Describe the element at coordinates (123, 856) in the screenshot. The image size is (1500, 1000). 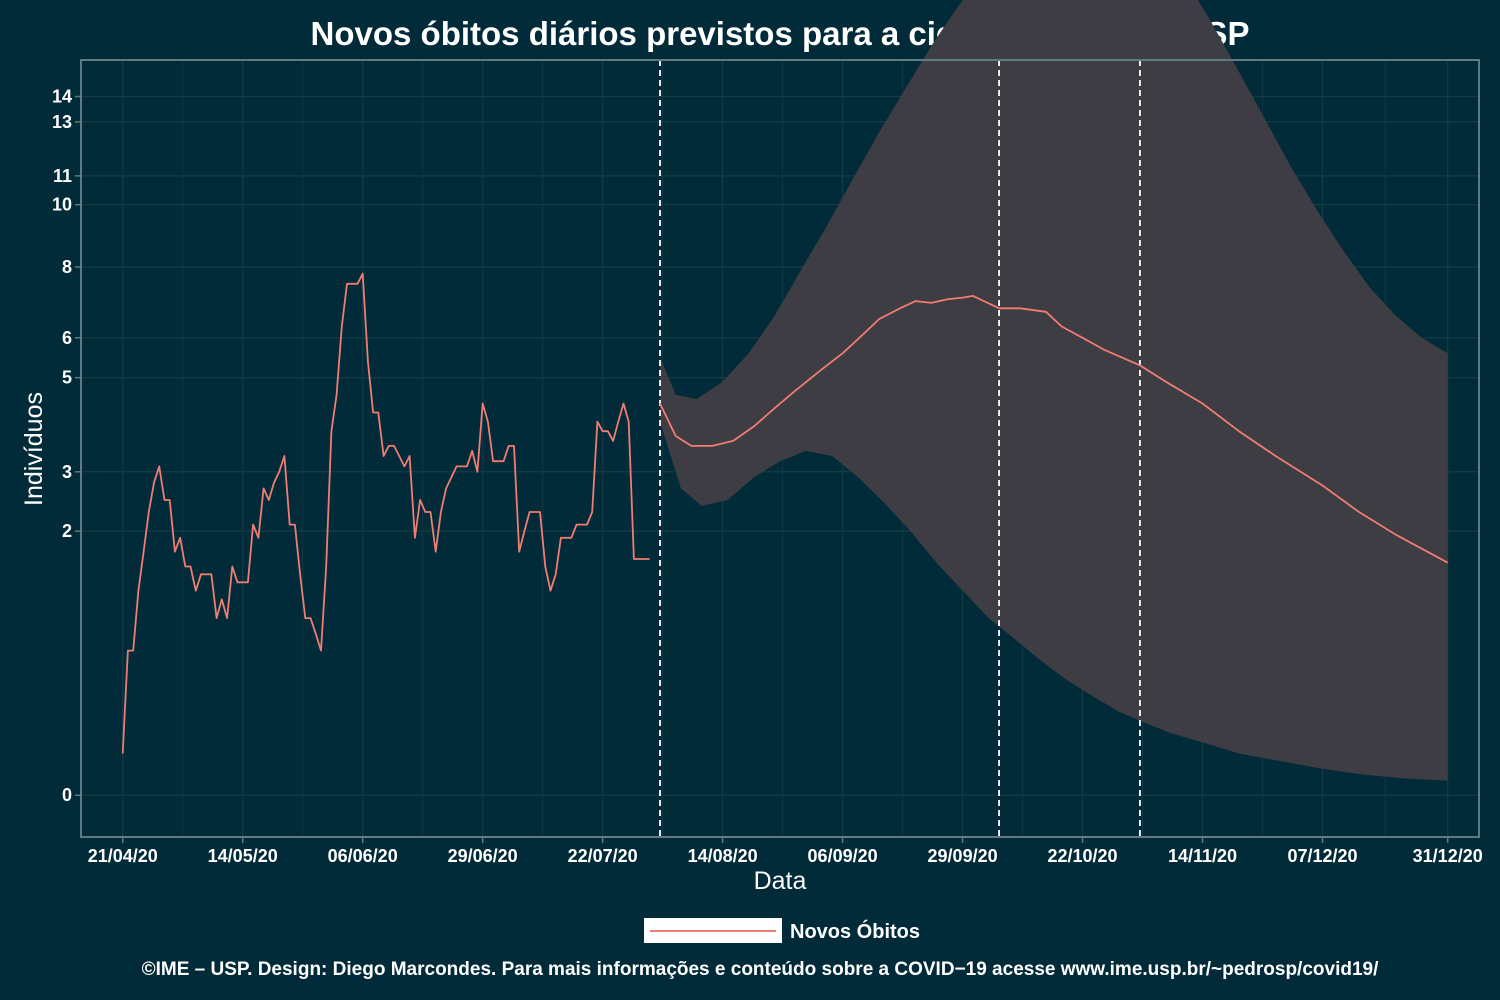
I see `x-tick-label: 21/04/20` at that location.